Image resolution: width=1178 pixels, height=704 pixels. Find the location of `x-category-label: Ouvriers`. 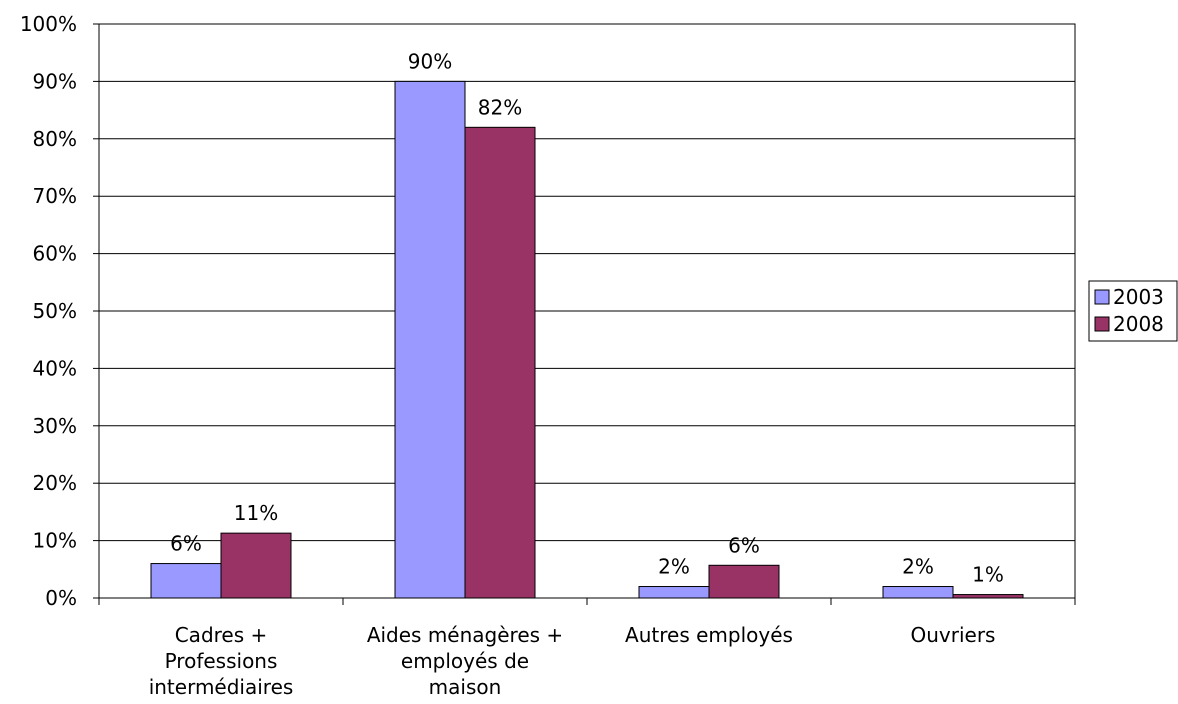

x-category-label: Ouvriers is located at coordinates (953, 635).